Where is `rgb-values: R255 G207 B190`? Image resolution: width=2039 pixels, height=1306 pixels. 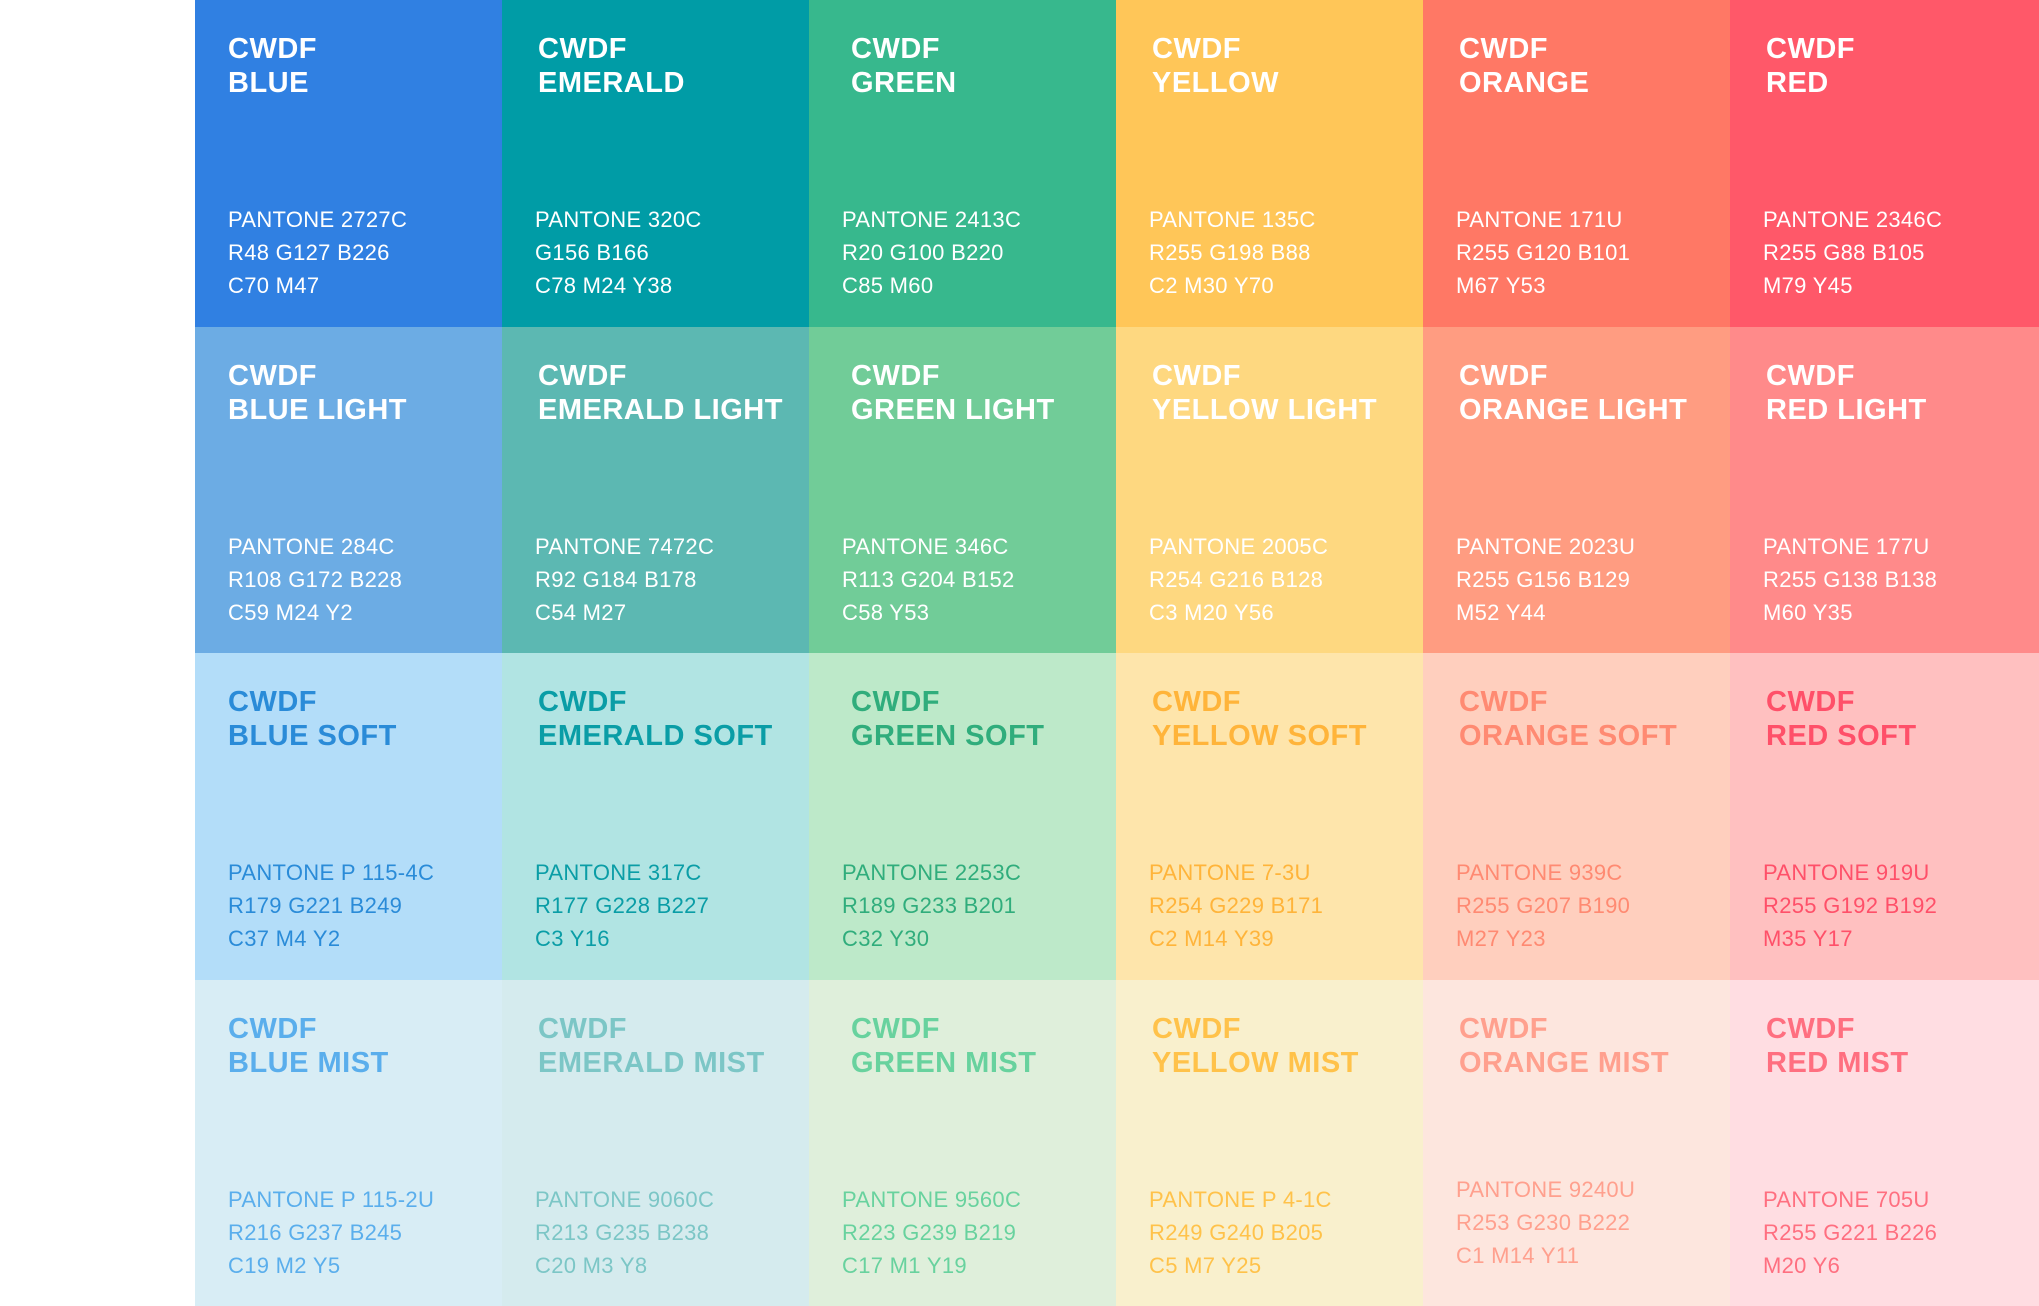
rgb-values: R255 G207 B190 is located at coordinates (1543, 905).